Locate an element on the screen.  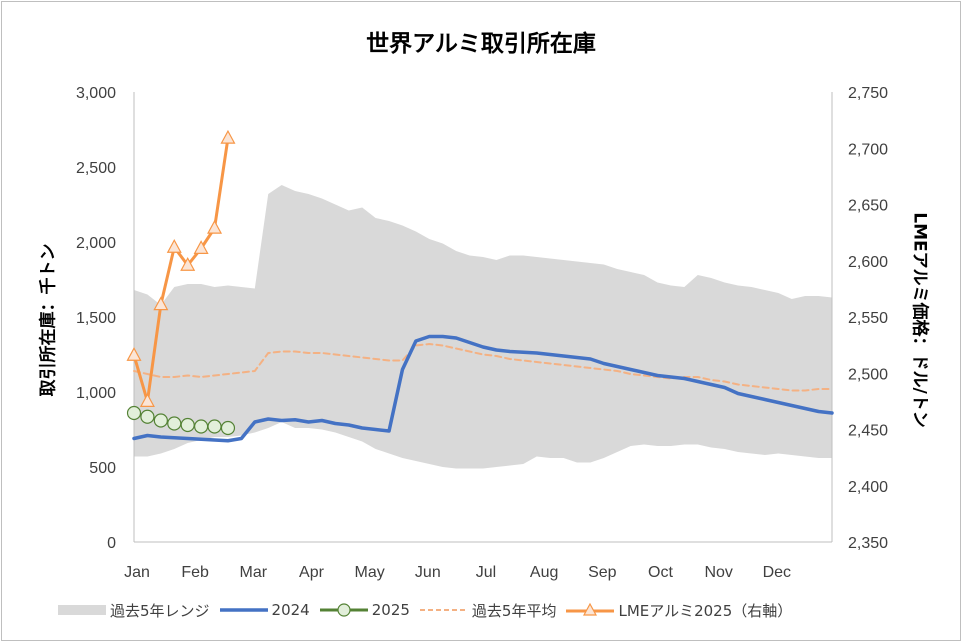
x-tick-label: Aug is located at coordinates (544, 572).